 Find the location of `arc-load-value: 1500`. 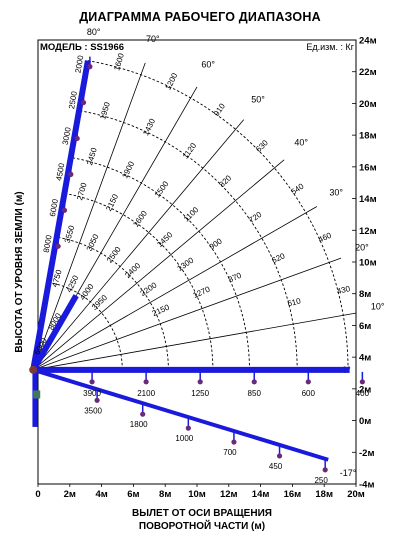

arc-load-value: 1500 is located at coordinates (162, 189).